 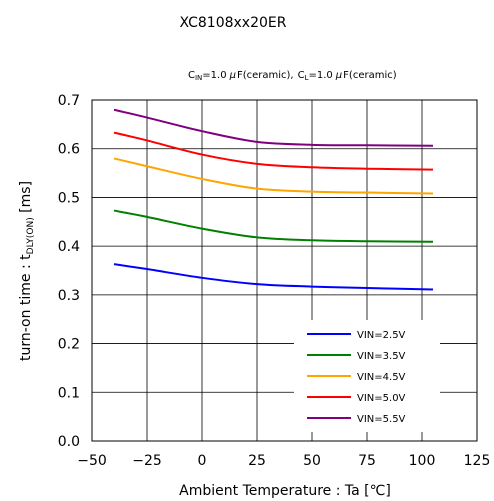 What do you see at coordinates (191, 75) in the screenshot?
I see `cin-prefix: C` at bounding box center [191, 75].